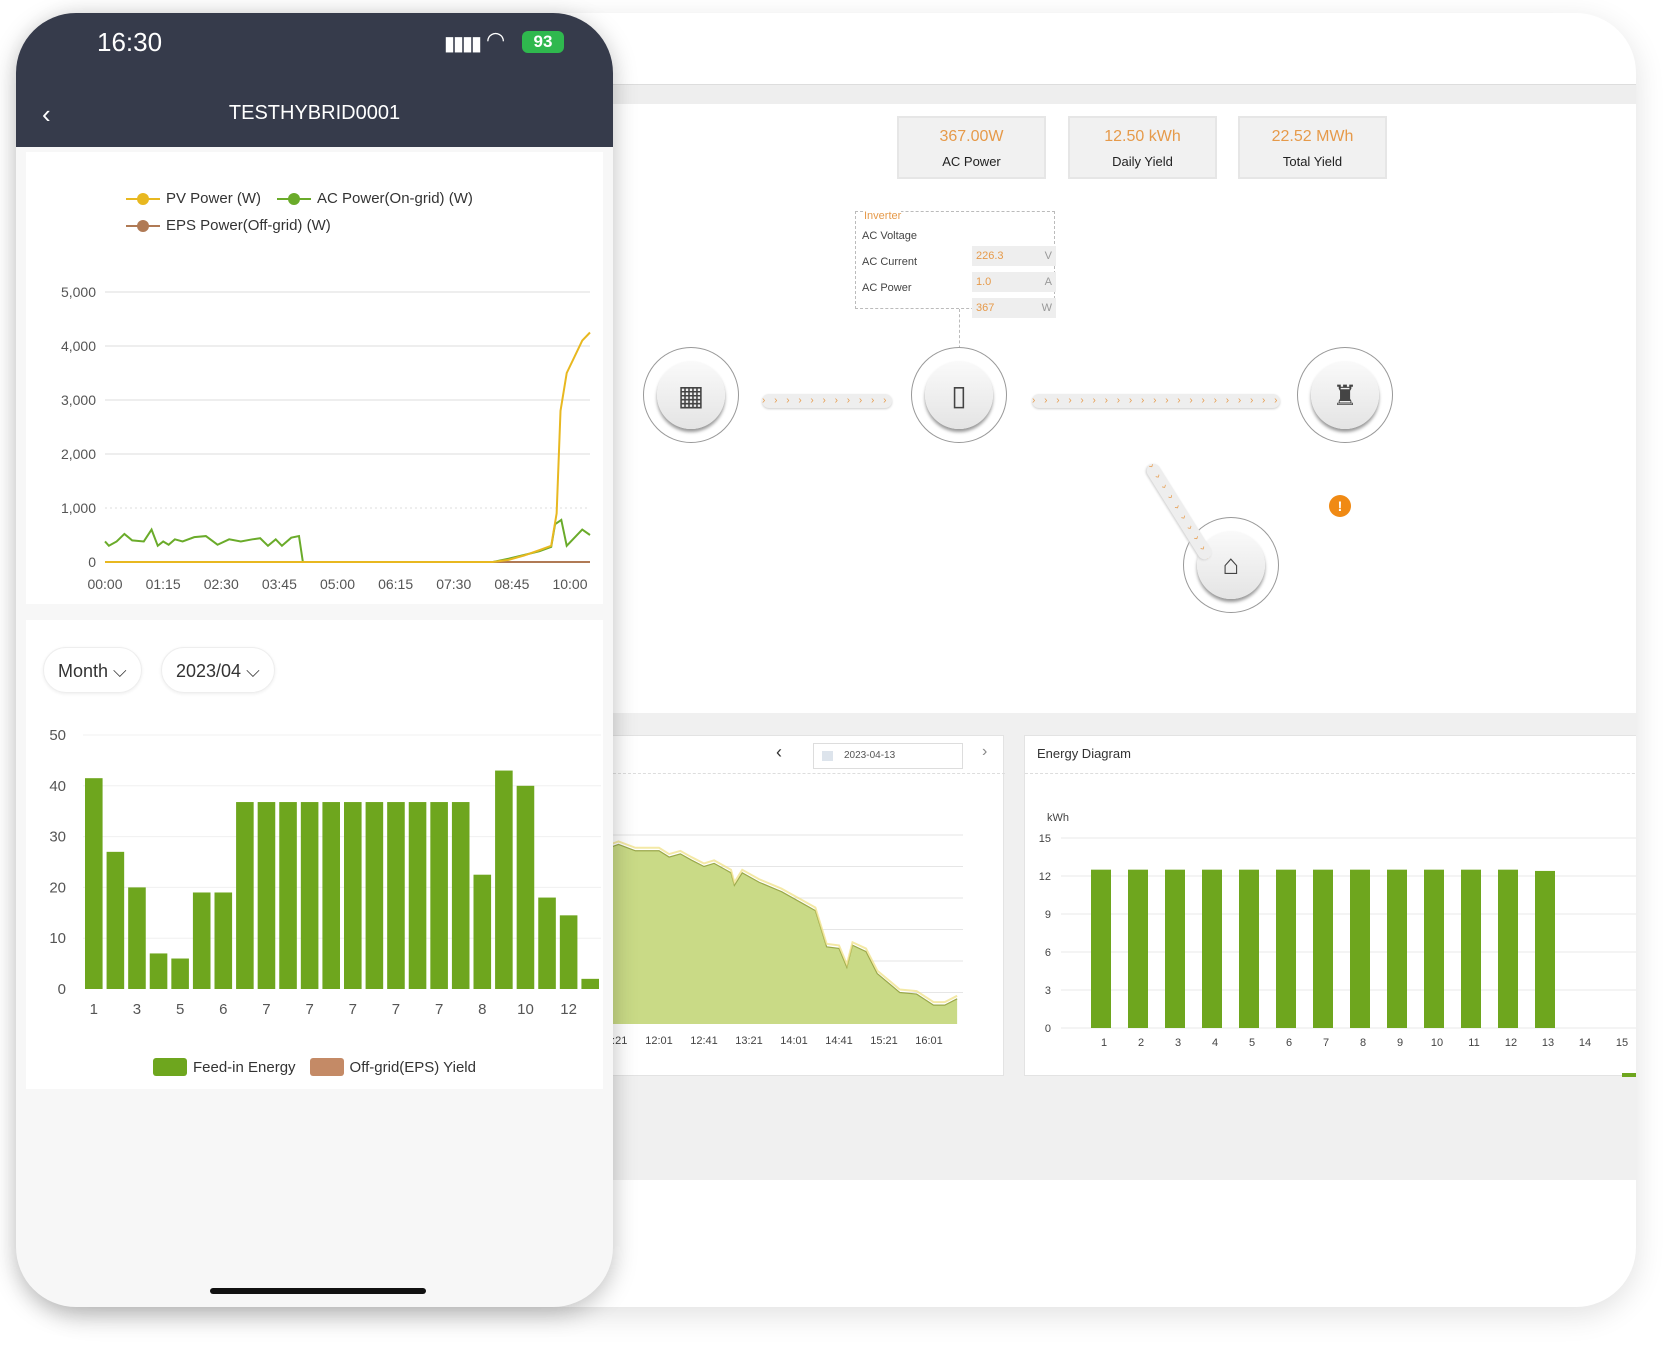 This screenshot has height=1350, width=1674. What do you see at coordinates (1511, 1043) in the screenshot?
I see `x-tick-label: 12` at bounding box center [1511, 1043].